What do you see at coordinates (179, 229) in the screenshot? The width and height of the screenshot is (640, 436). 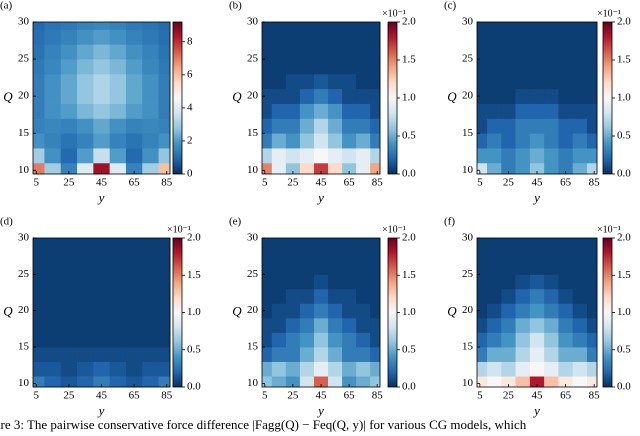 I see `colorbar-multiplier: ×10⁻¹` at bounding box center [179, 229].